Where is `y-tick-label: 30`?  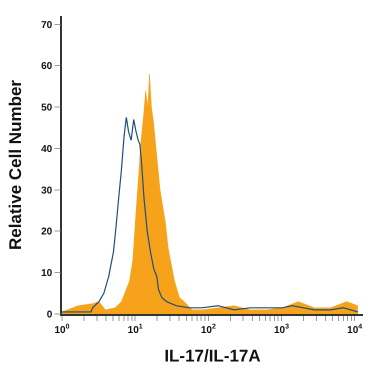 y-tick-label: 30 is located at coordinates (47, 190).